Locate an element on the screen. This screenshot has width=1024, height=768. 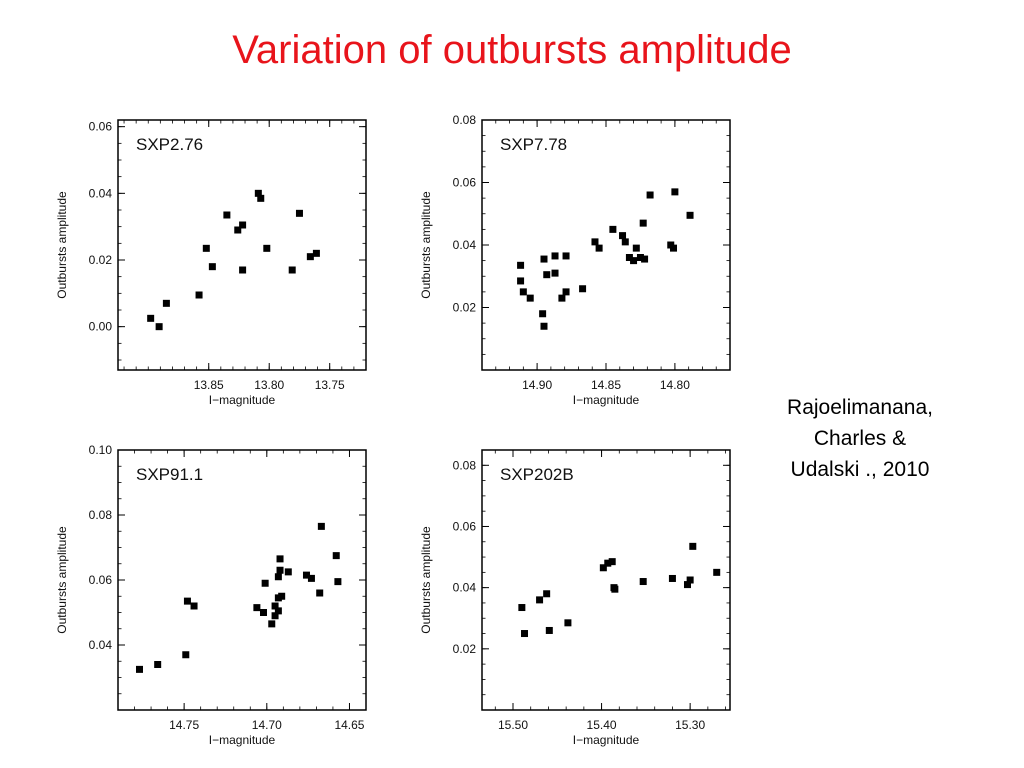
panel-title: SXP202B is located at coordinates (537, 474).